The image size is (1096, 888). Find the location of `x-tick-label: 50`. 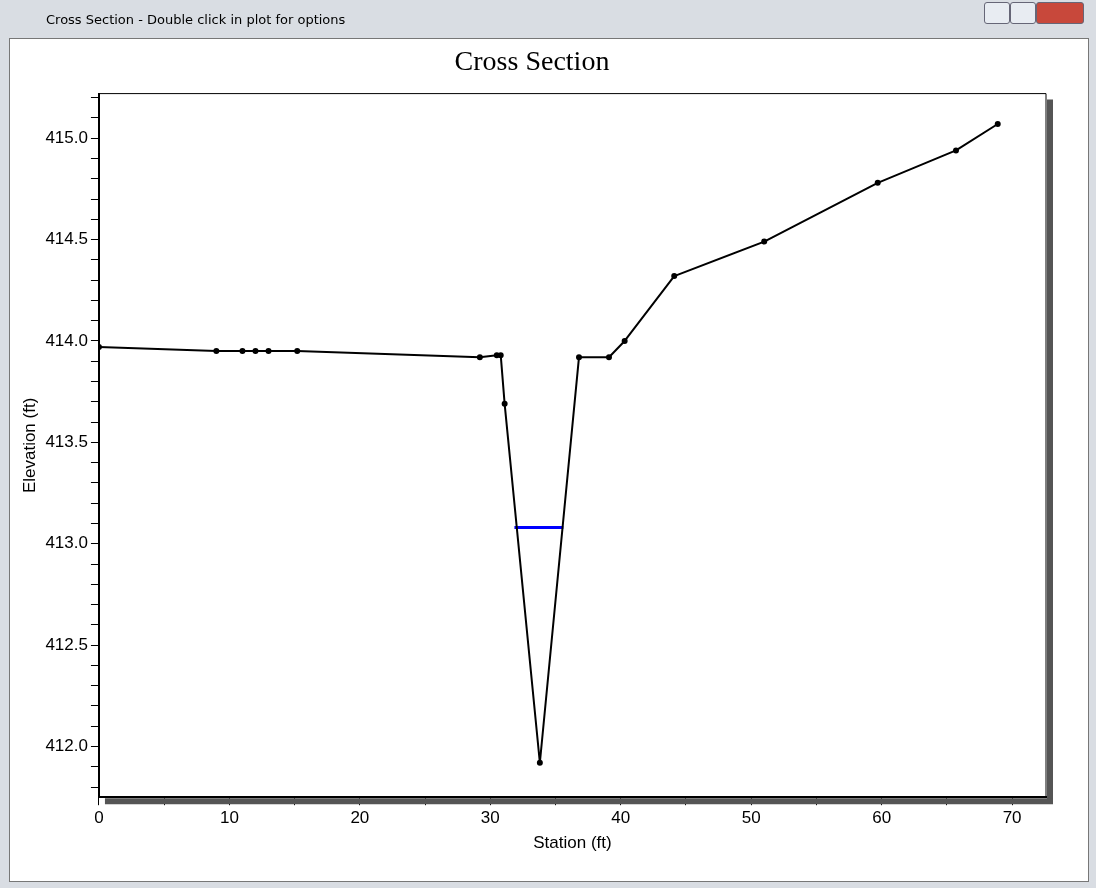

x-tick-label: 50 is located at coordinates (751, 818).